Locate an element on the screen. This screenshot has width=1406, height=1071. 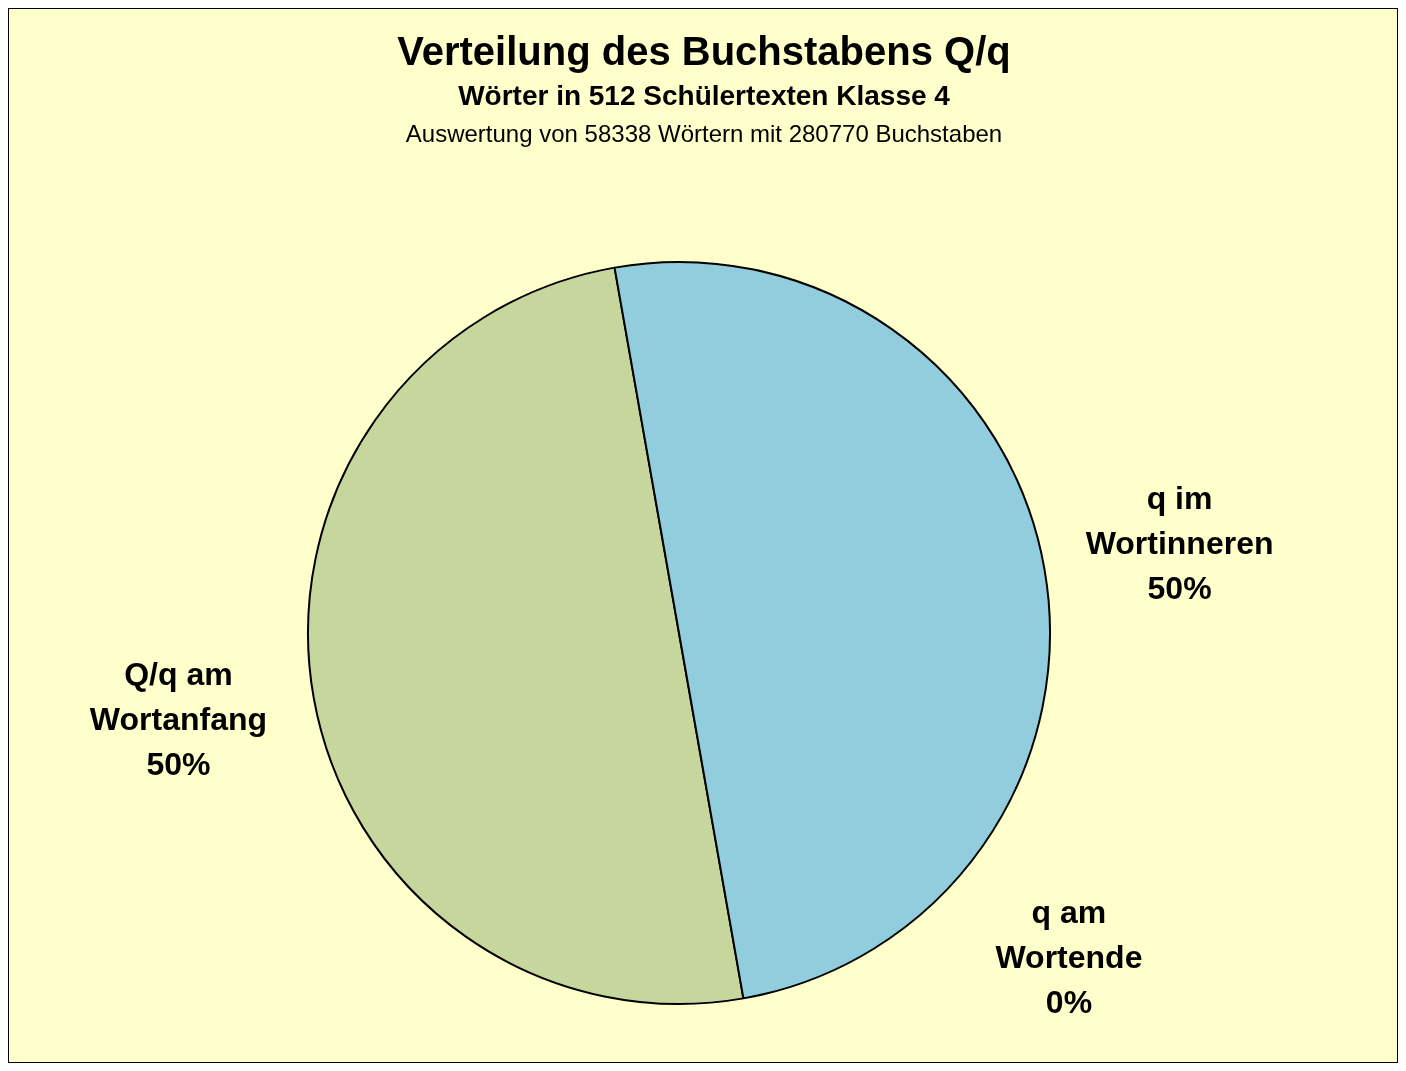
chart-subtitle: Wörter in 512 Schülertexten Klasse 4 is located at coordinates (704, 96).